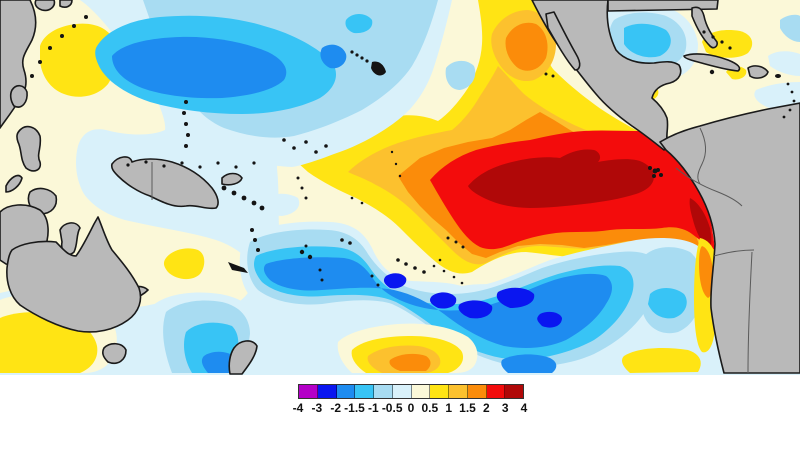  Describe the element at coordinates (243, 357) in the screenshot. I see `land-new-zealand` at that location.